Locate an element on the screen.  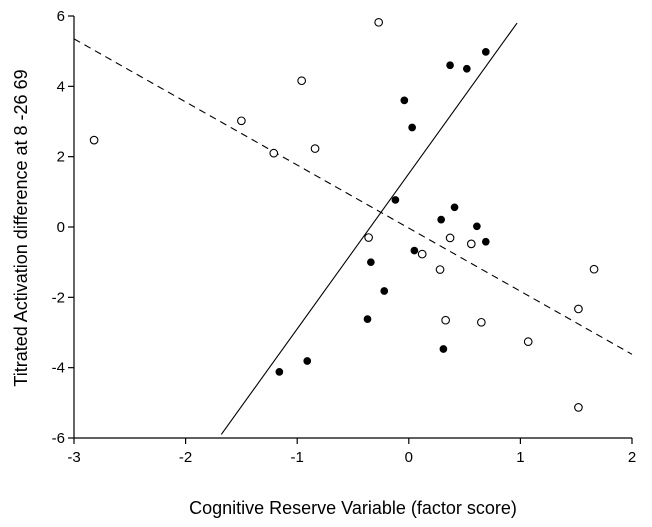
y-tick-label: 4 is located at coordinates (61, 86).